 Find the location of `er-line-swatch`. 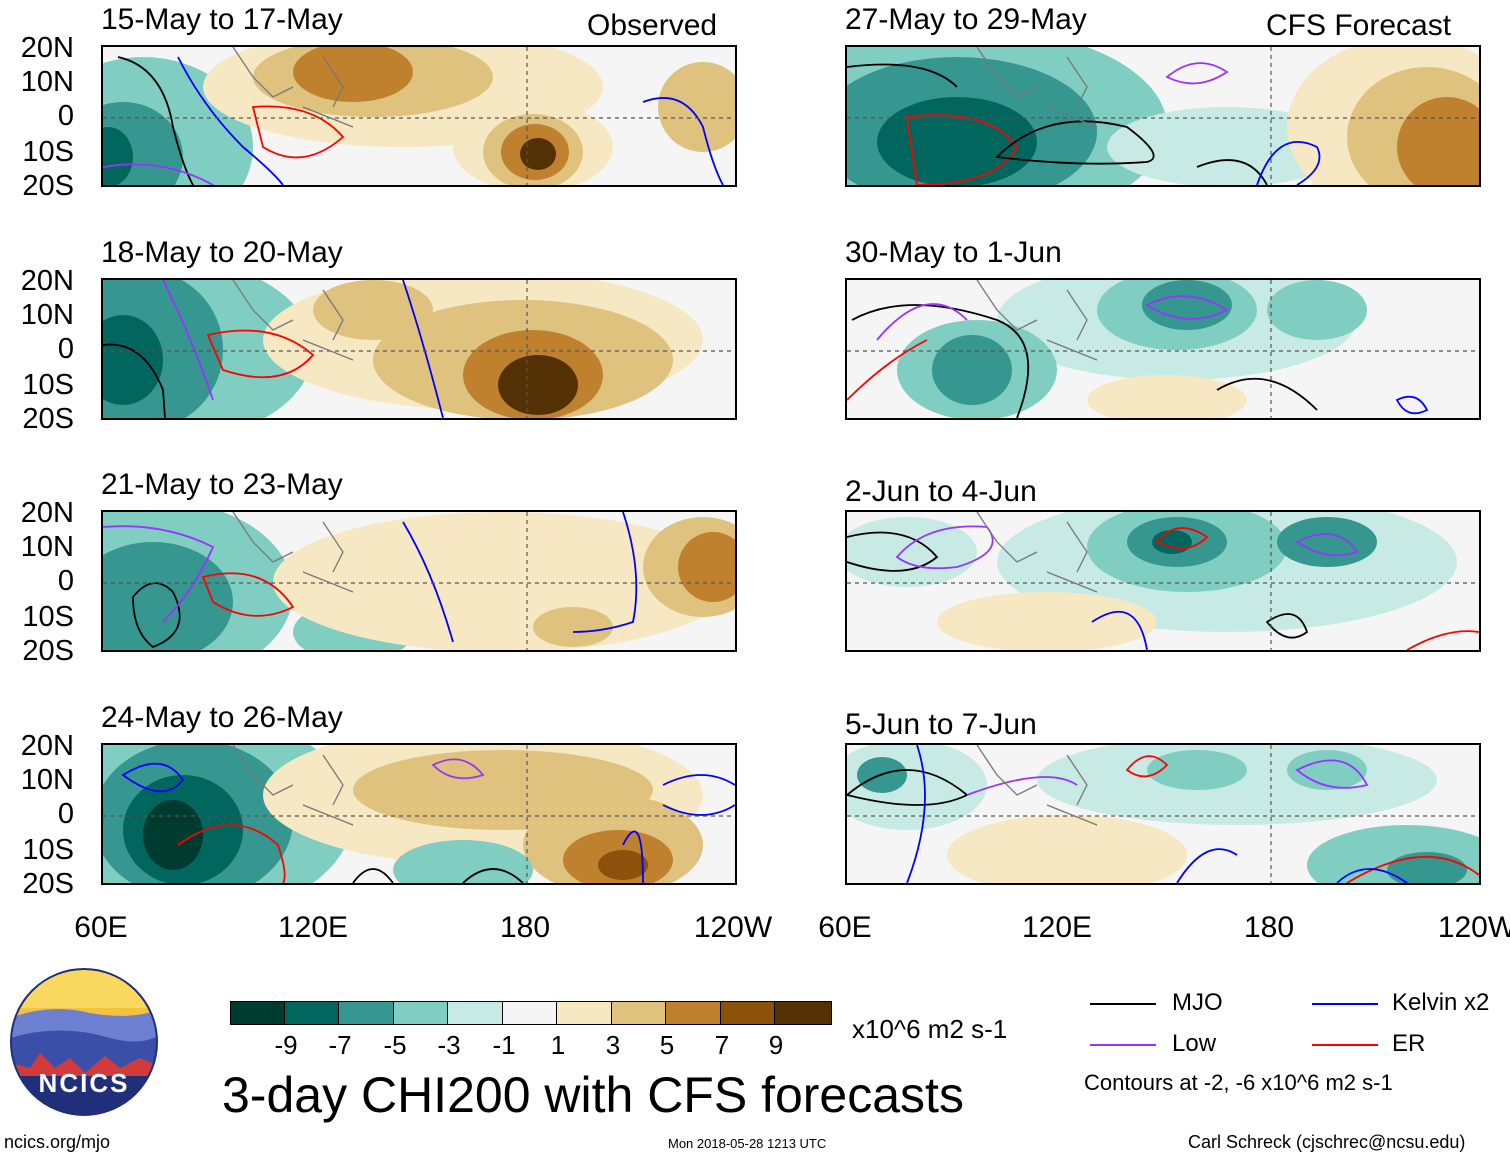

er-line-swatch is located at coordinates (1345, 1045).